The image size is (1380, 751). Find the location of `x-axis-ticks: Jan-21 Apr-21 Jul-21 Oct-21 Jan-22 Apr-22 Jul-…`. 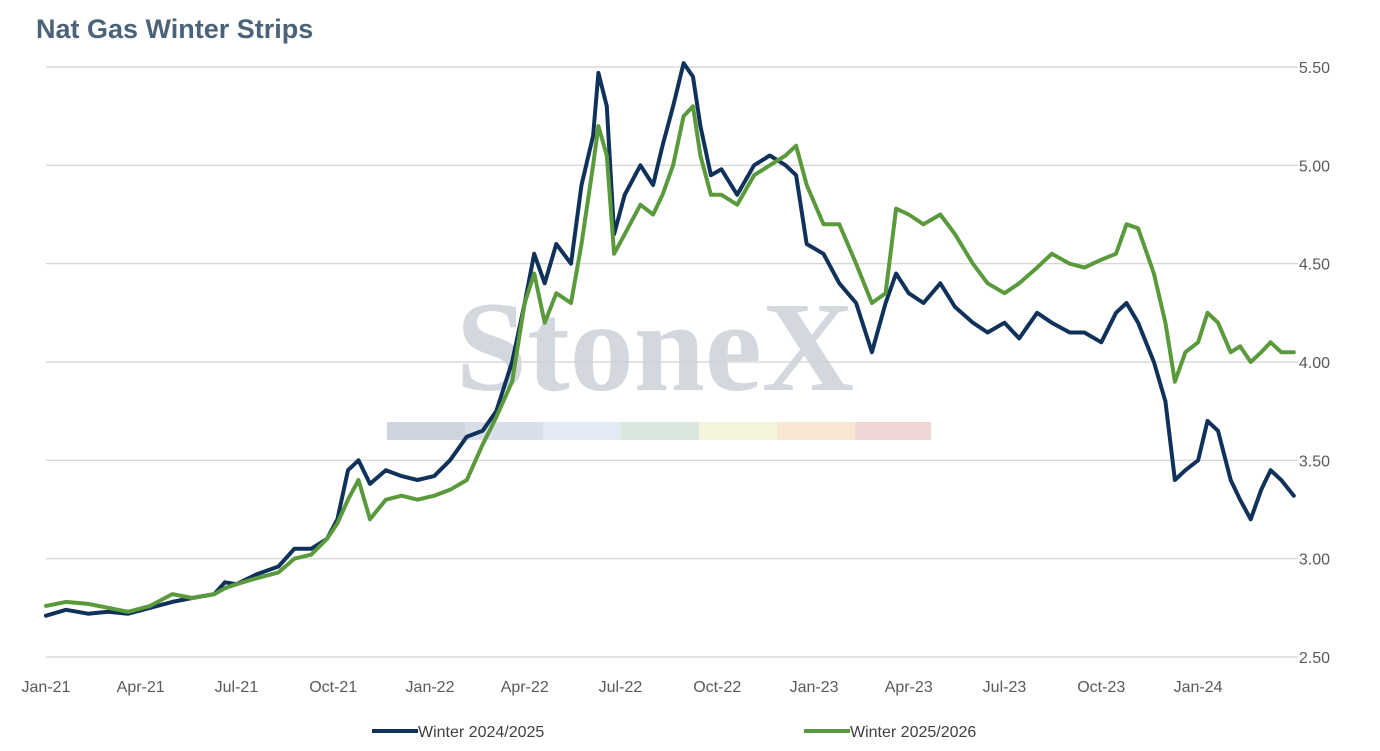

x-axis-ticks: Jan-21 Apr-21 Jul-21 Oct-21 Jan-22 Apr-22 Jul-… is located at coordinates (622, 687).